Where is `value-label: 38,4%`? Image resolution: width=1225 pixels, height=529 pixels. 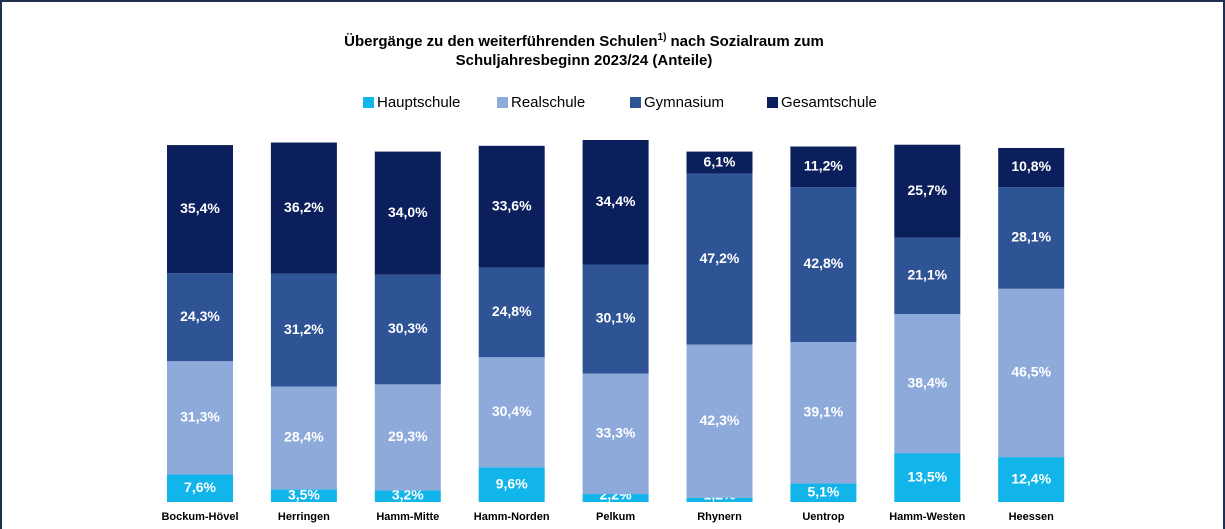 value-label: 38,4% is located at coordinates (927, 382).